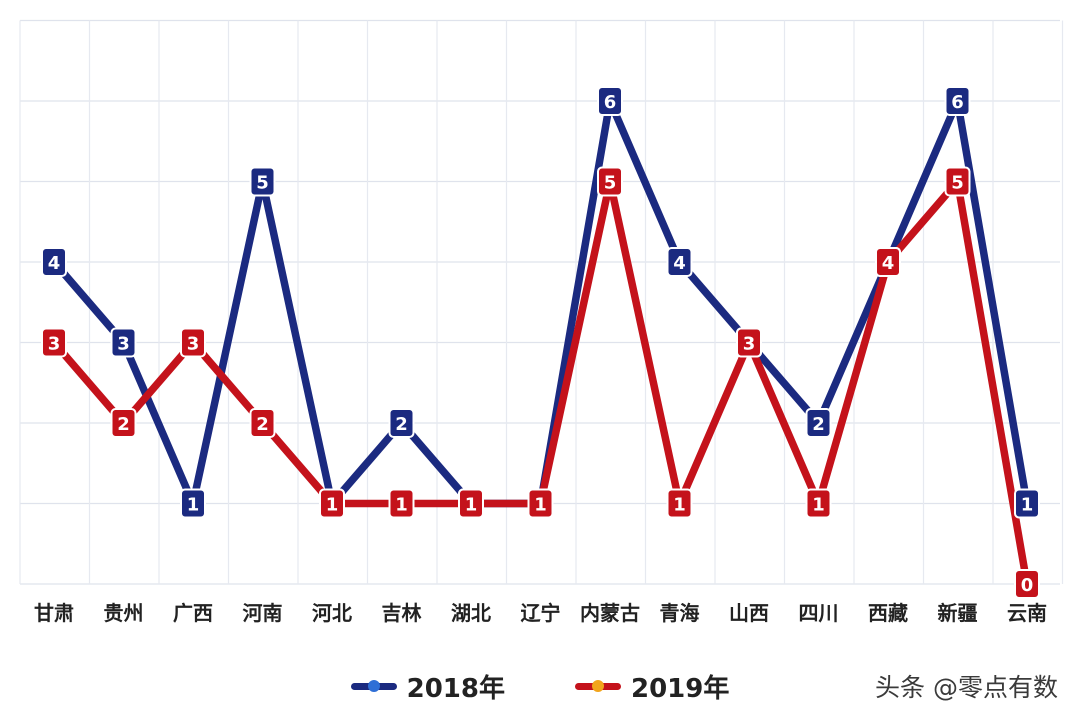 Image resolution: width=1080 pixels, height=721 pixels. What do you see at coordinates (1027, 613) in the screenshot?
I see `x-tick-label: 云南` at bounding box center [1027, 613].